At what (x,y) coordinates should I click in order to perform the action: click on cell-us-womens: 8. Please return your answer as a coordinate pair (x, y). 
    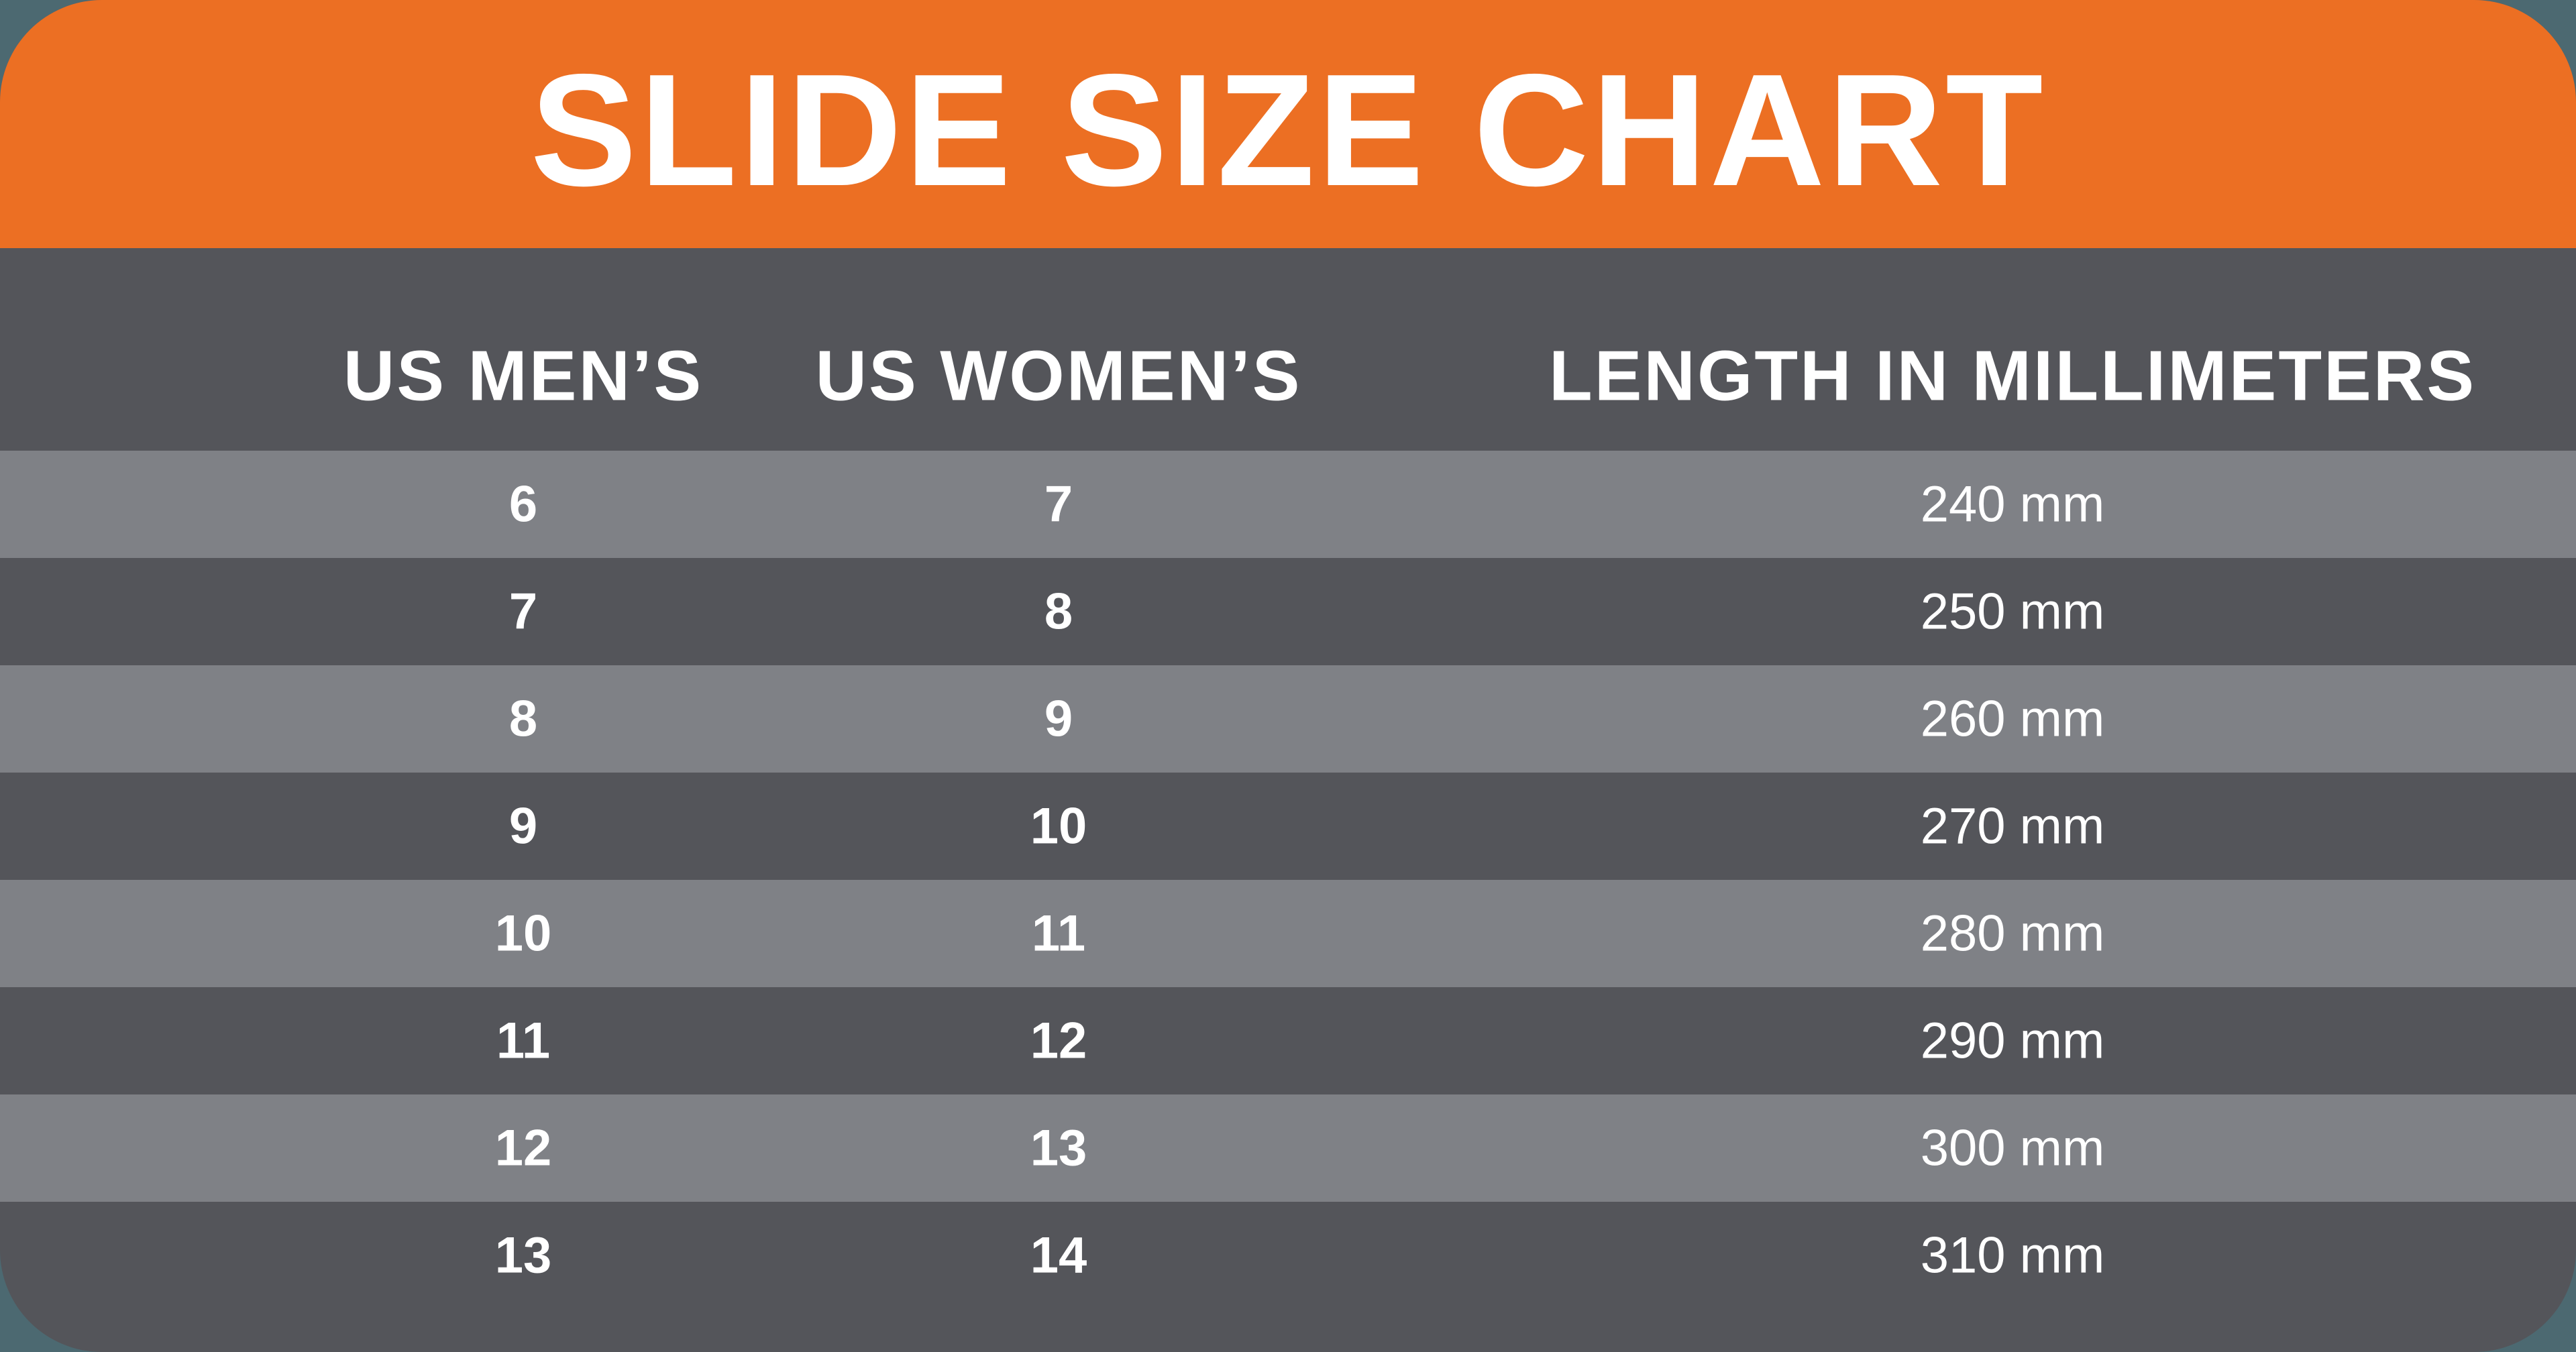
    Looking at the image, I should click on (1058, 611).